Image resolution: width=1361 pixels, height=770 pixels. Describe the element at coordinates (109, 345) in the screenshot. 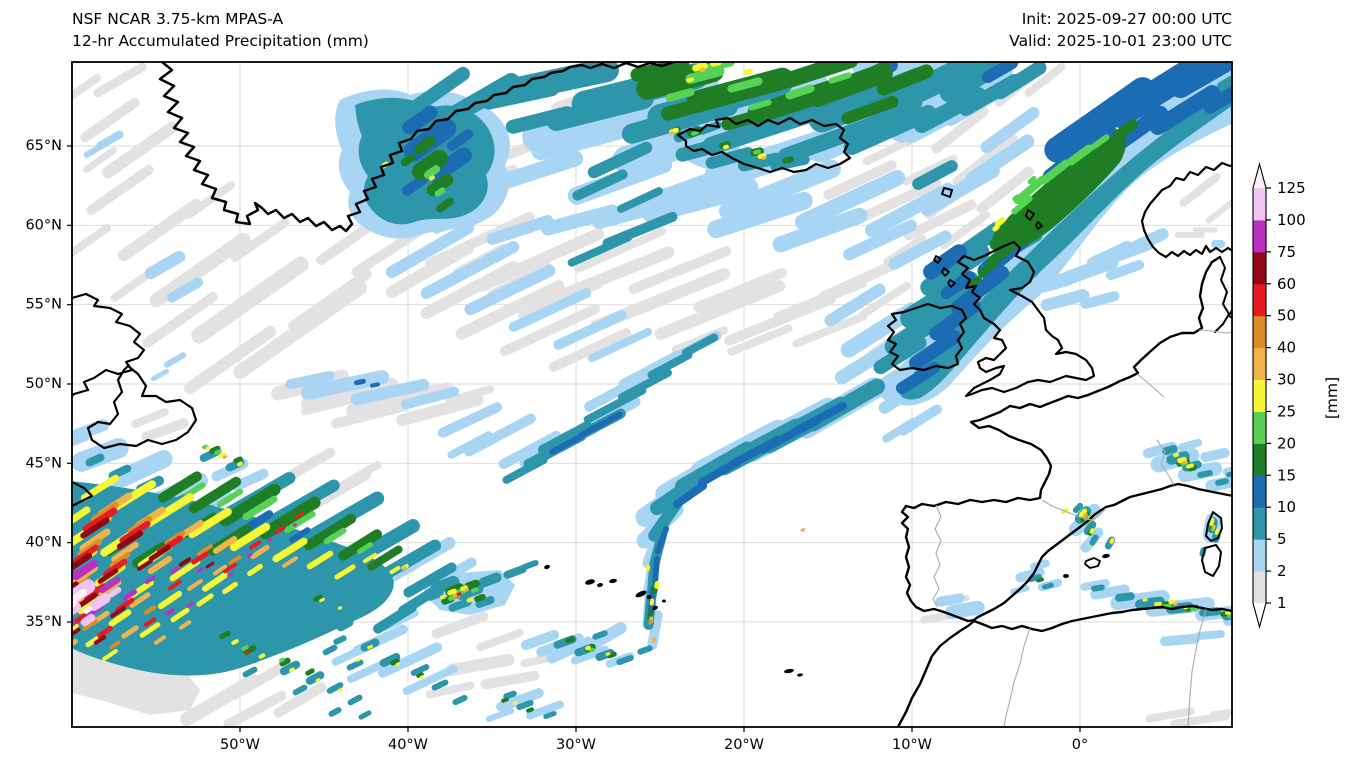

I see `coastline` at that location.